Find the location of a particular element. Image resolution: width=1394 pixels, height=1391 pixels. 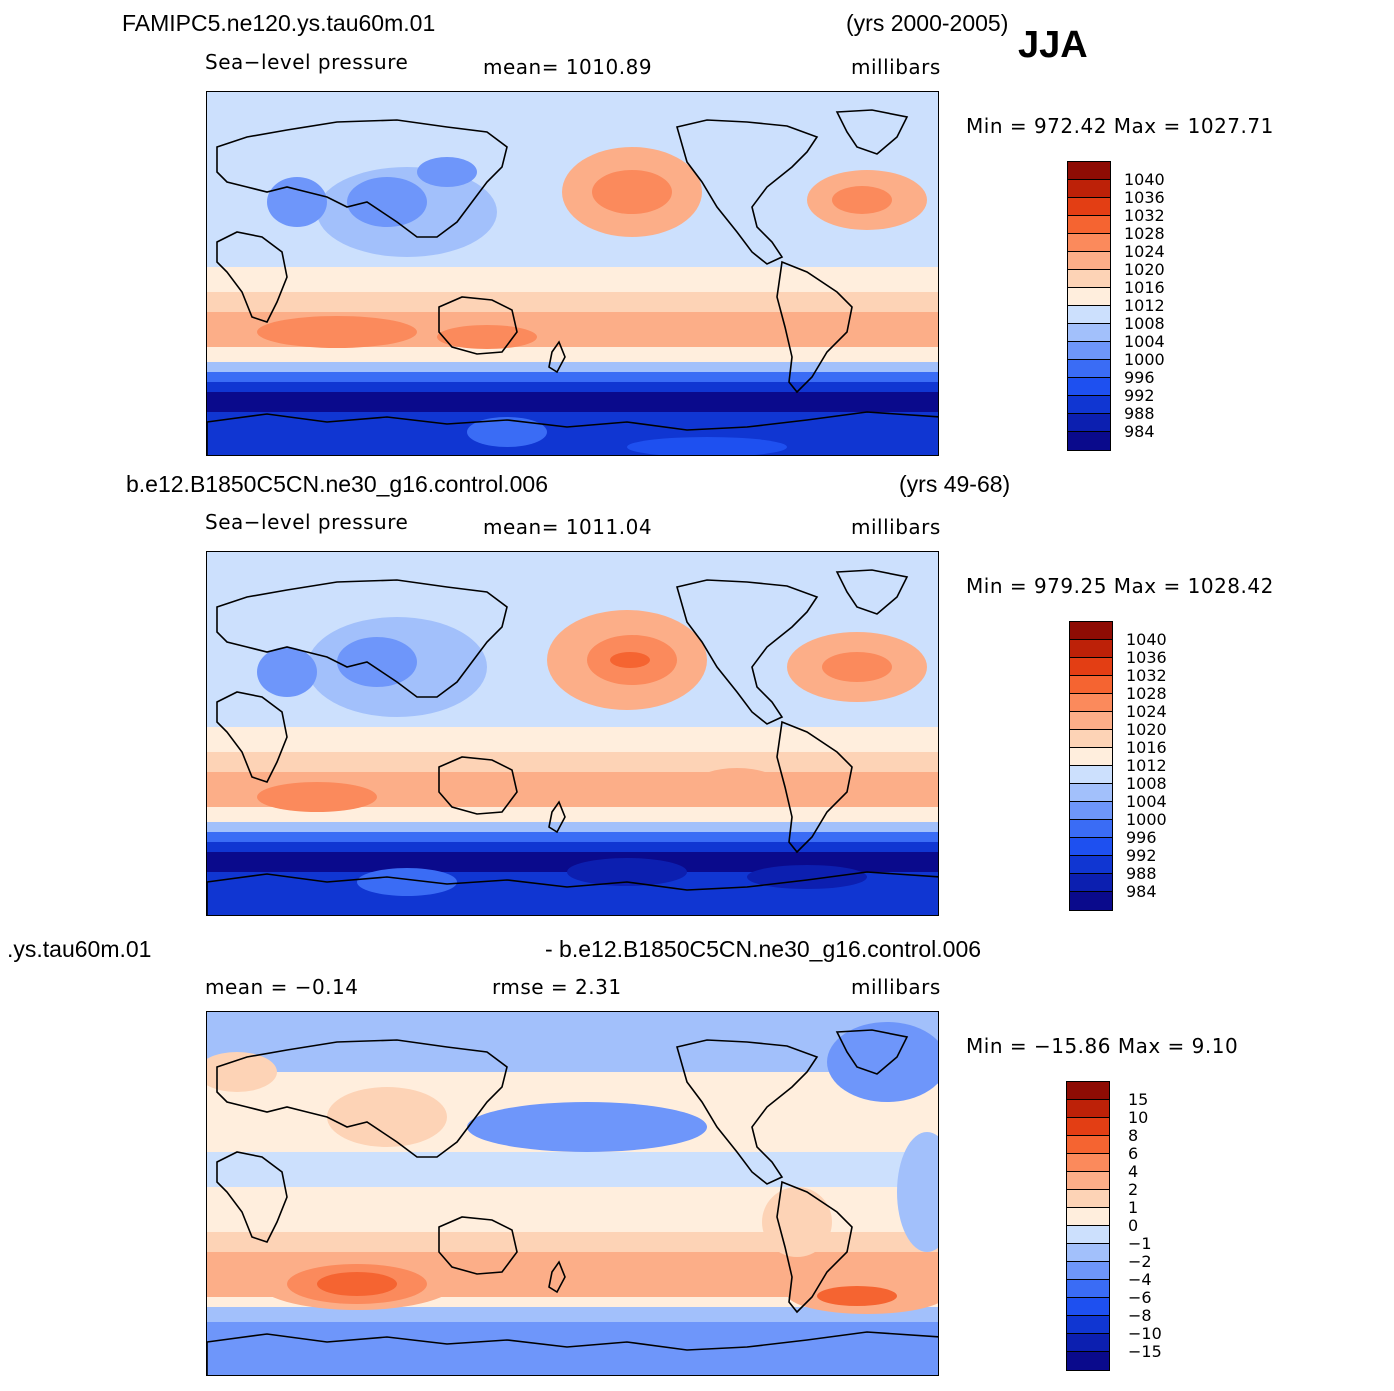

panel1-title-right: (yrs 2000-2005) is located at coordinates (927, 23).